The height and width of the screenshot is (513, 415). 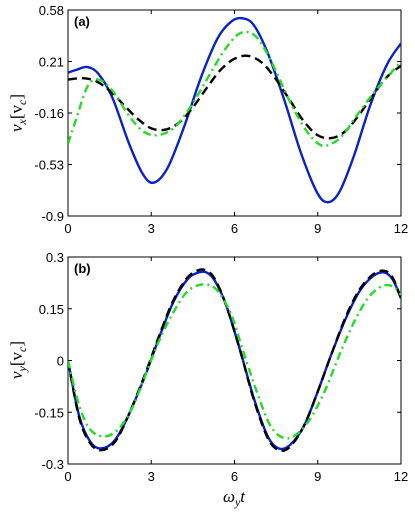 What do you see at coordinates (60, 361) in the screenshot?
I see `panel-b-y-tick-label: 0` at bounding box center [60, 361].